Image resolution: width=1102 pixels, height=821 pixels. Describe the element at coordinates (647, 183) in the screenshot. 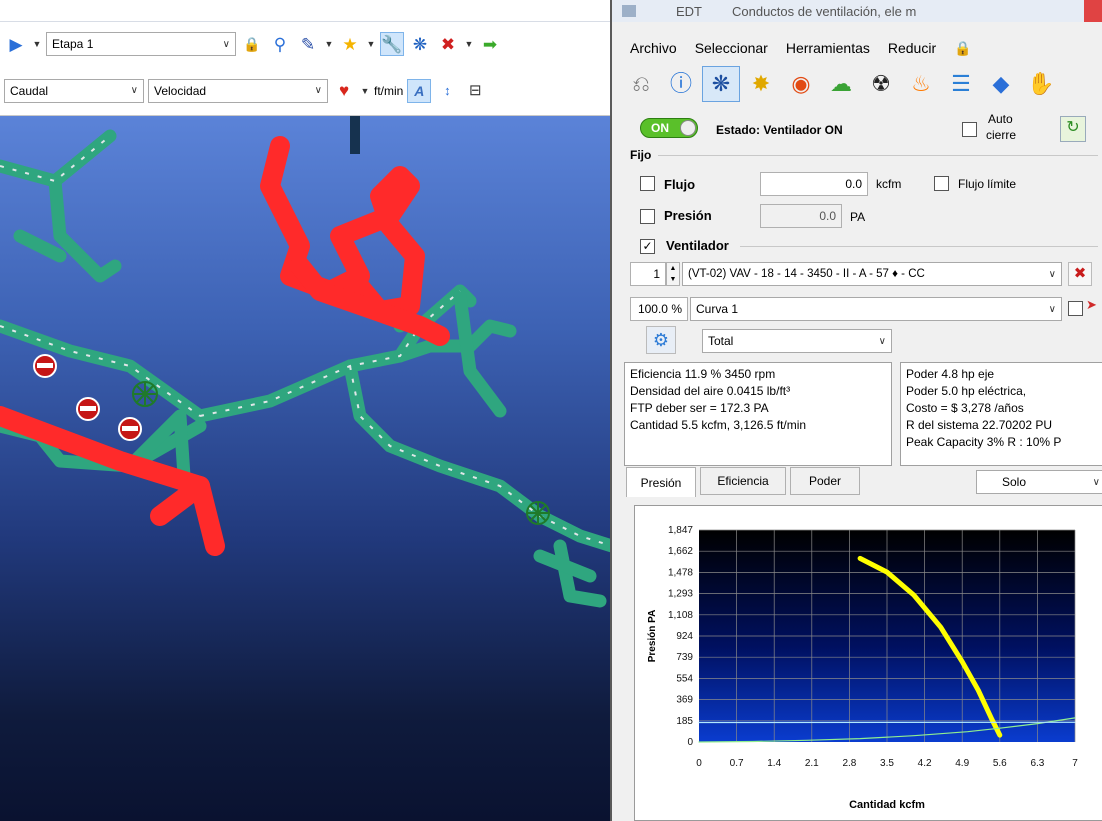

I see `flow-checkbox` at that location.